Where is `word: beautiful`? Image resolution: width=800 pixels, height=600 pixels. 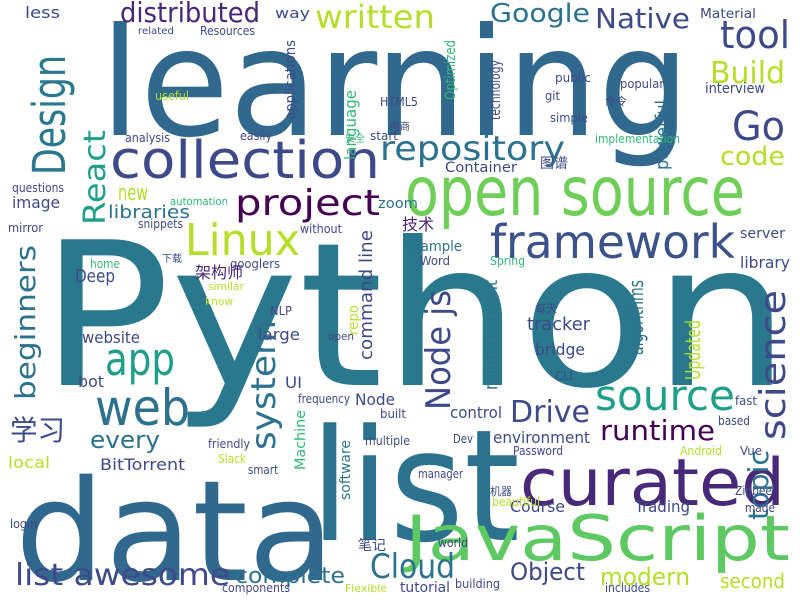
word: beautiful is located at coordinates (516, 502).